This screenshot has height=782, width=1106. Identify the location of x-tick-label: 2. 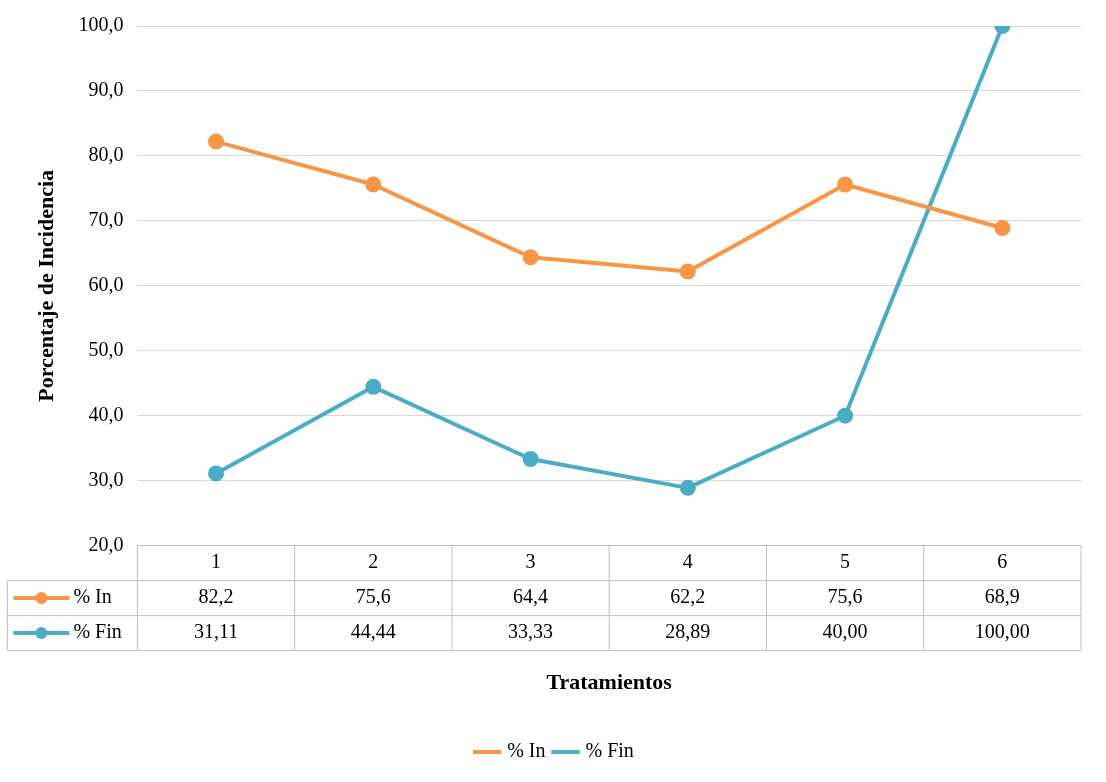
(373, 561).